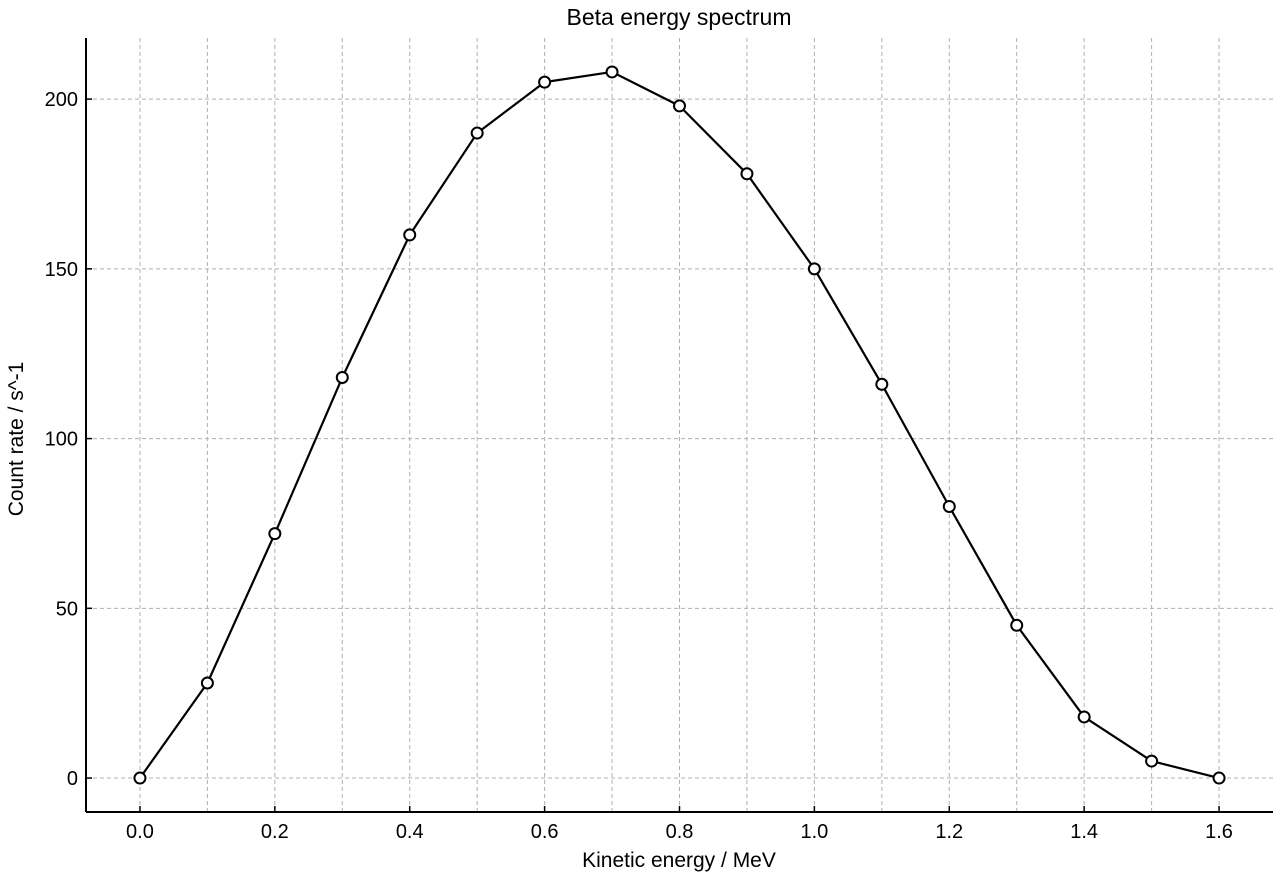  Describe the element at coordinates (61, 270) in the screenshot. I see `y-tick-label: 150` at that location.